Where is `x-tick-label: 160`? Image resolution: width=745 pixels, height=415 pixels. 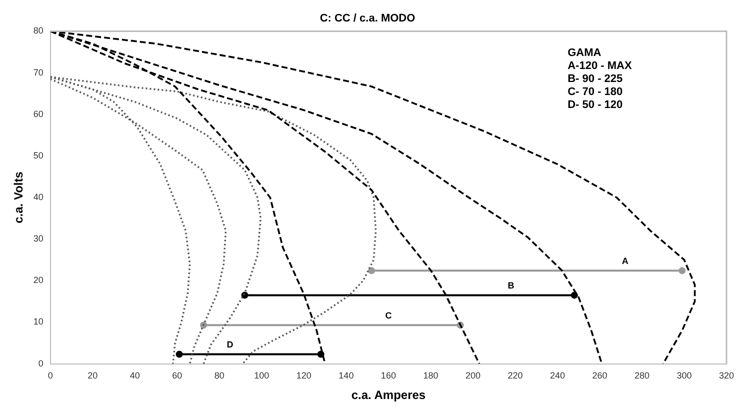
x-tick-label: 160 is located at coordinates (388, 375).